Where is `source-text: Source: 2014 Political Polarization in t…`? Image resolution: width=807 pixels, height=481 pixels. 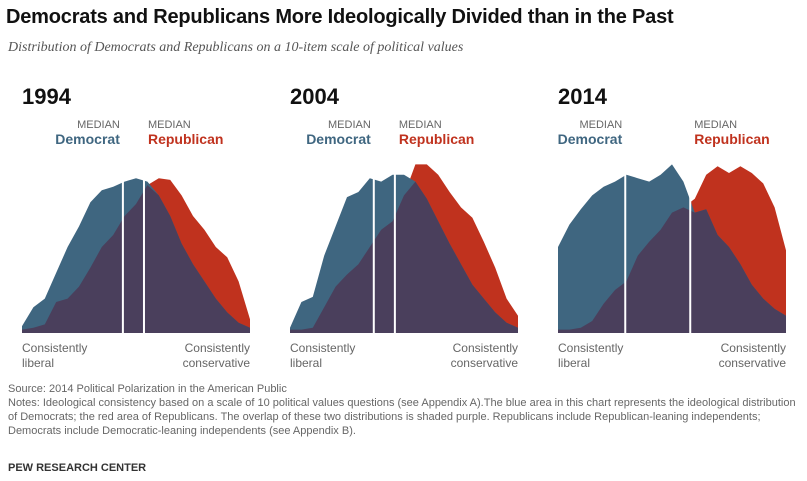
source-text: Source: 2014 Political Polarization in t… is located at coordinates (147, 389).